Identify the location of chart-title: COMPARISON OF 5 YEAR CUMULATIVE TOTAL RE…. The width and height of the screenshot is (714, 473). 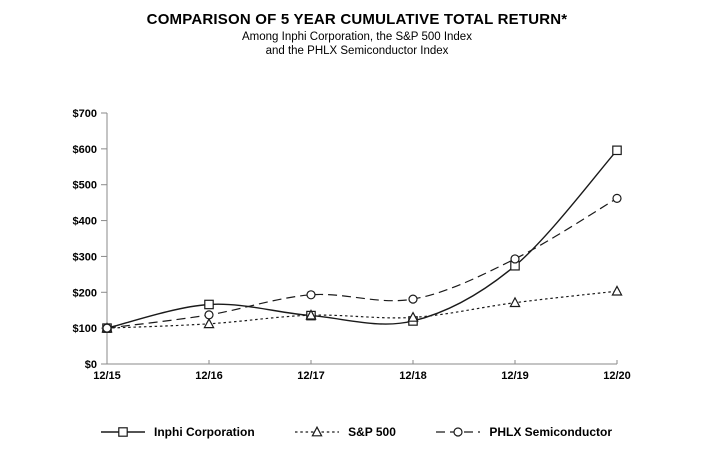
(357, 19).